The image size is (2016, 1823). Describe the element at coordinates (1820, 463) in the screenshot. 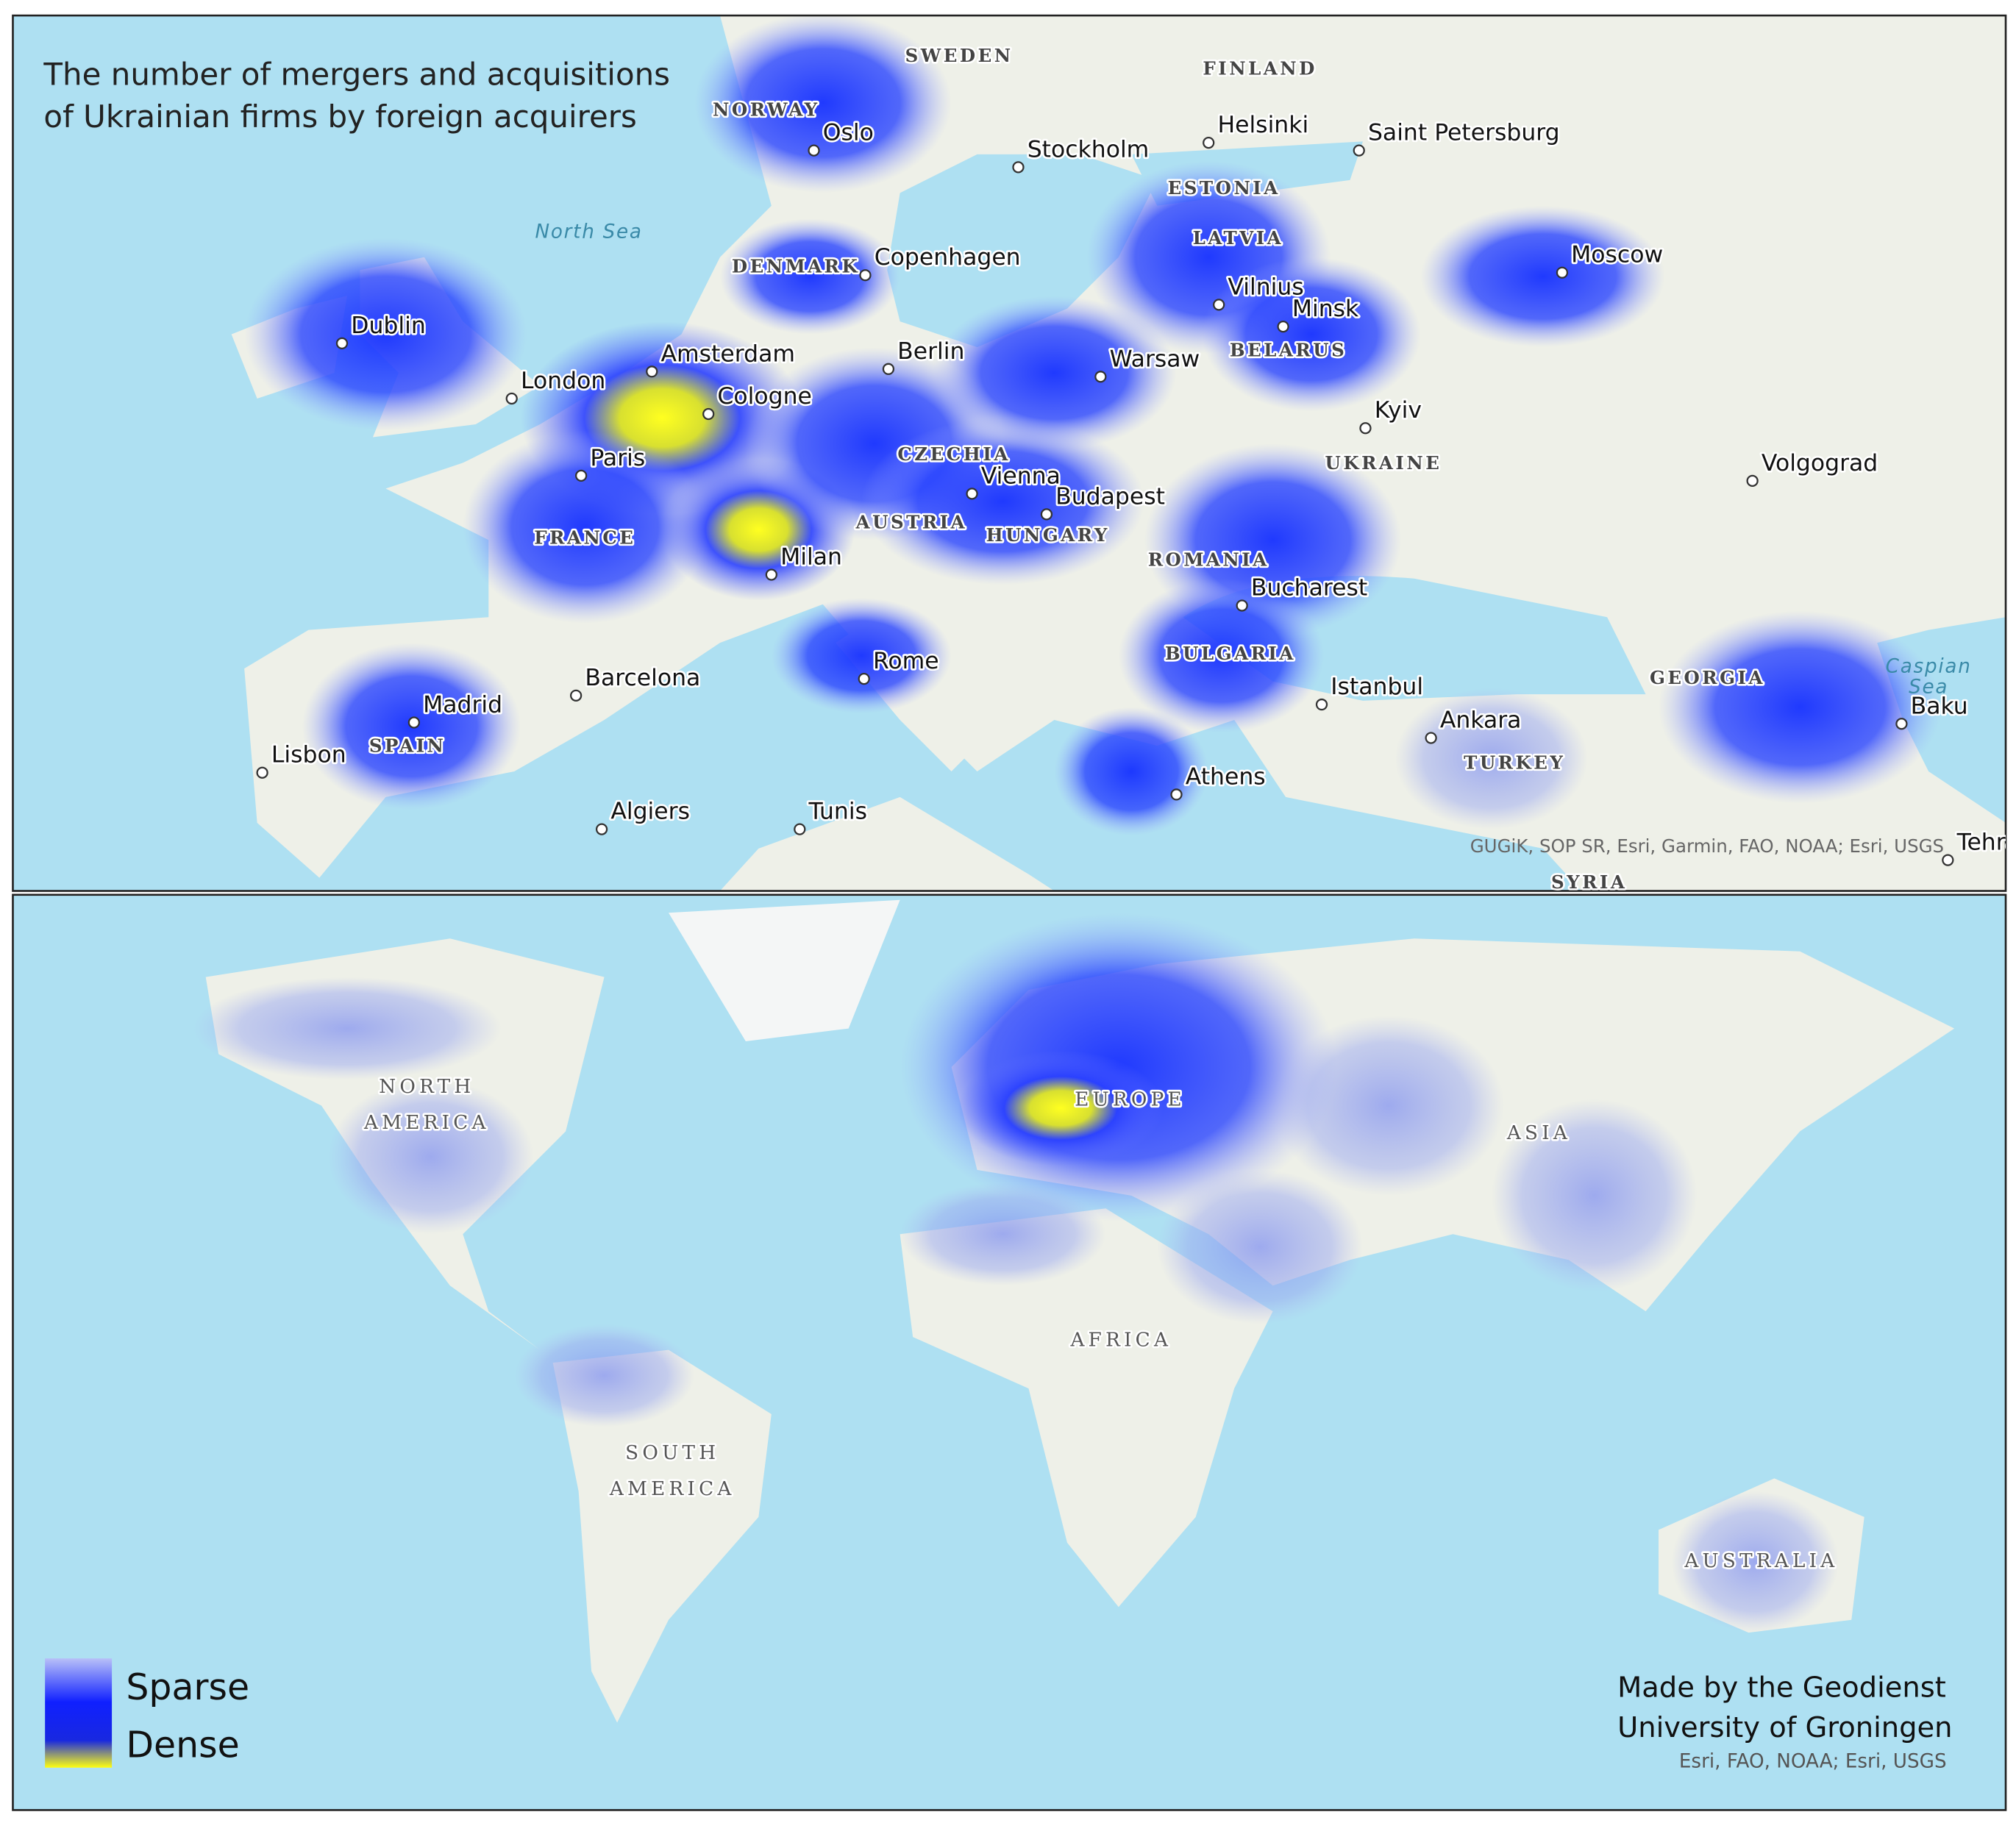

I see `city-label: Volgograd` at that location.